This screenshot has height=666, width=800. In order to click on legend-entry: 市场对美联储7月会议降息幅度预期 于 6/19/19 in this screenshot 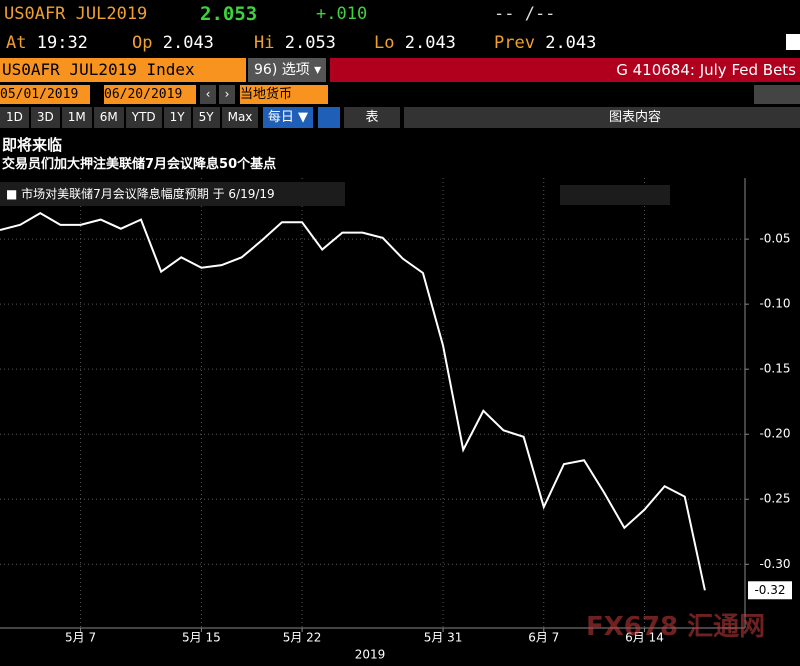, I will do `click(148, 194)`.